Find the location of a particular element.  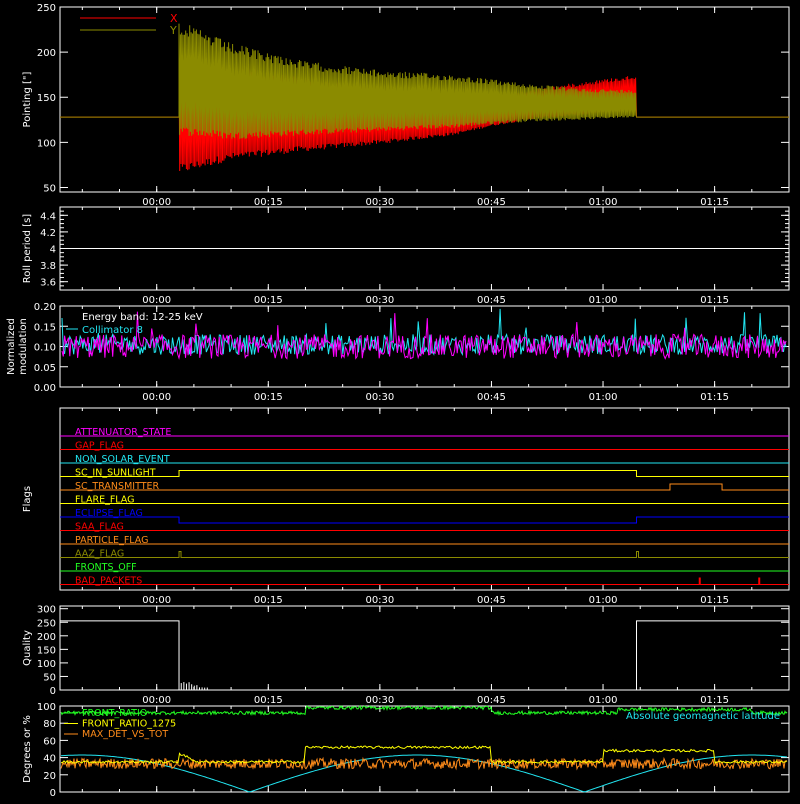

y-axis-label: Degrees or % is located at coordinates (27, 749).